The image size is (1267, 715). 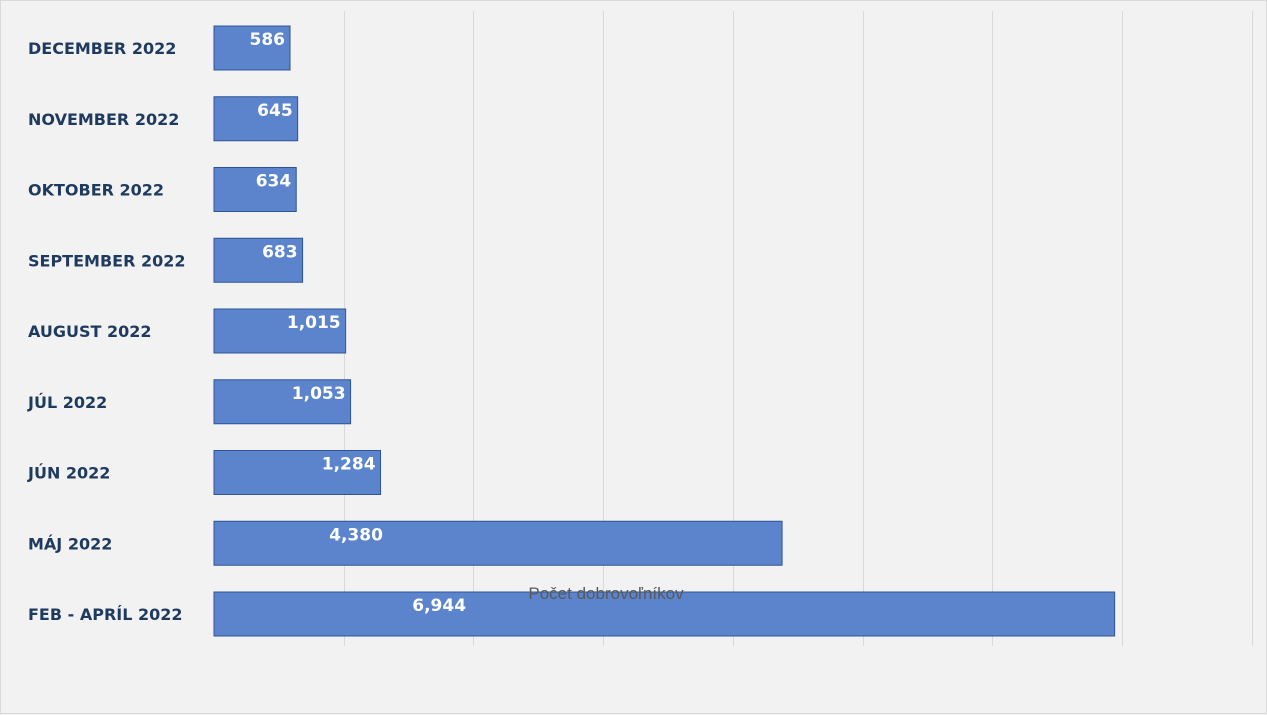 I want to click on value-label: 586, so click(x=268, y=40).